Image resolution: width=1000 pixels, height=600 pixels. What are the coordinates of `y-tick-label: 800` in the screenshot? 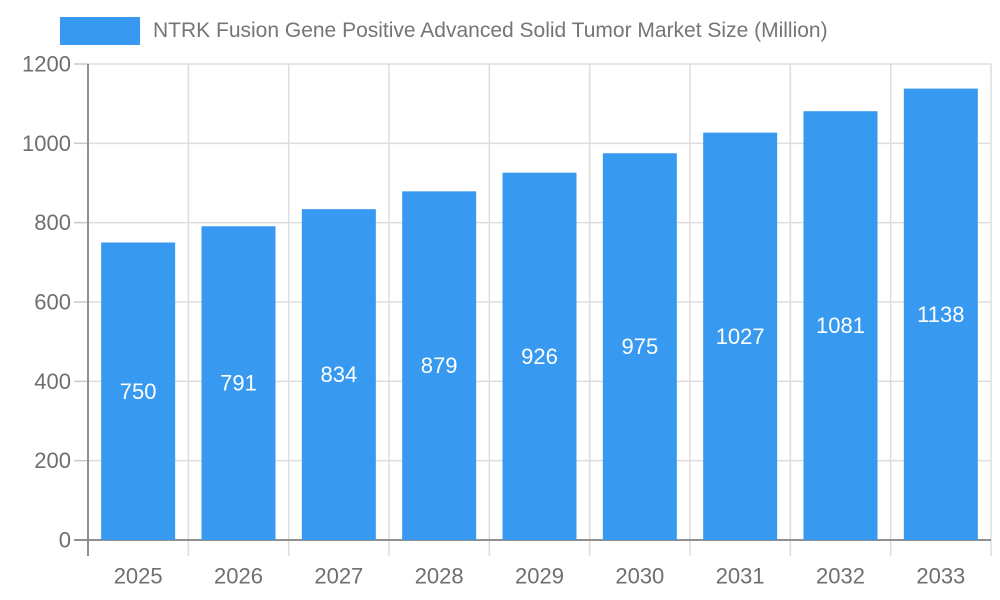 It's located at (52, 222).